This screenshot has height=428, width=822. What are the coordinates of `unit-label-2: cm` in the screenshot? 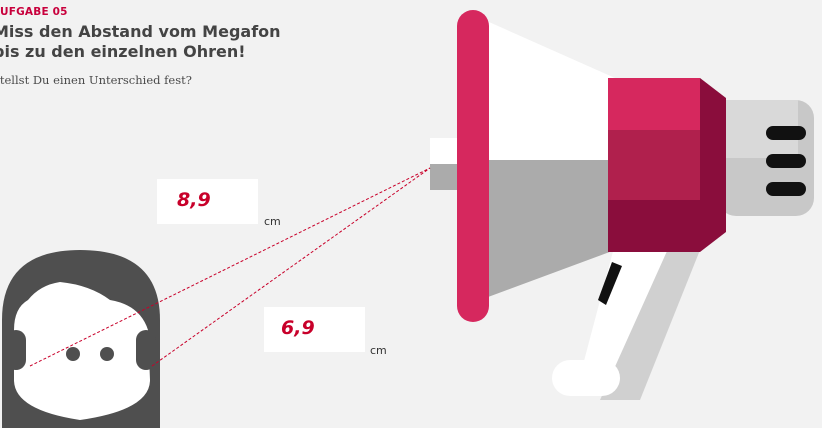 It's located at (378, 350).